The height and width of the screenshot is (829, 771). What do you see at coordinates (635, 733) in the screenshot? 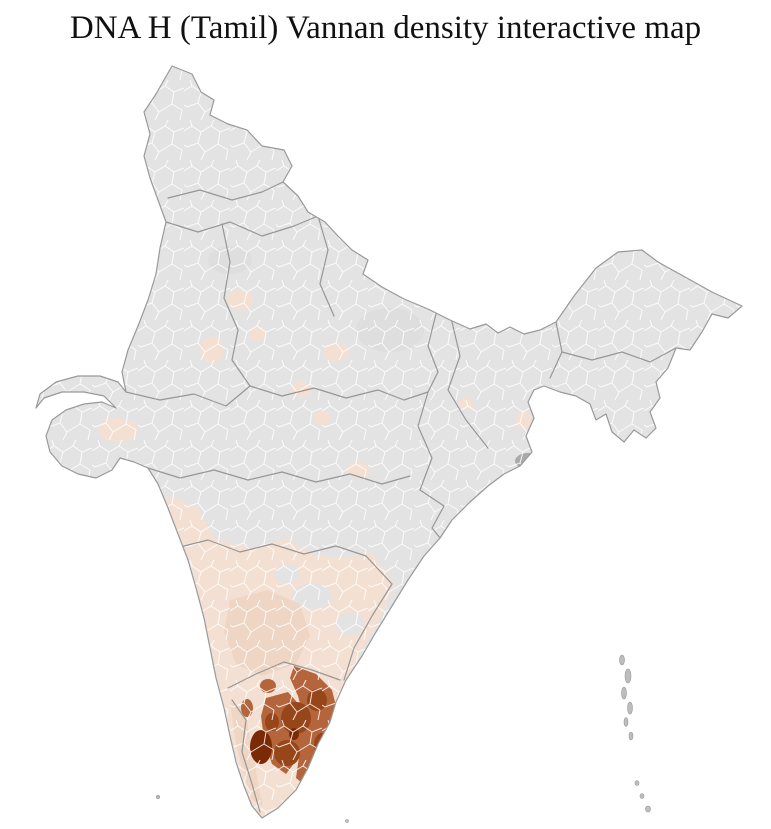
I see `andaman-nicobar-islands` at bounding box center [635, 733].